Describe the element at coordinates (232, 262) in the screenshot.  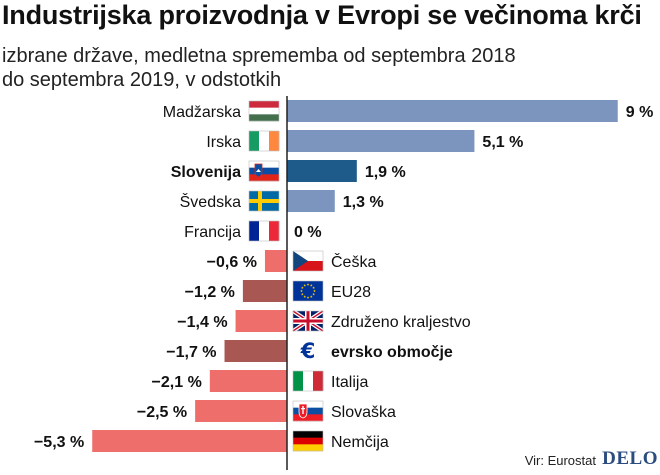
I see `value-label: −0,6 %` at that location.